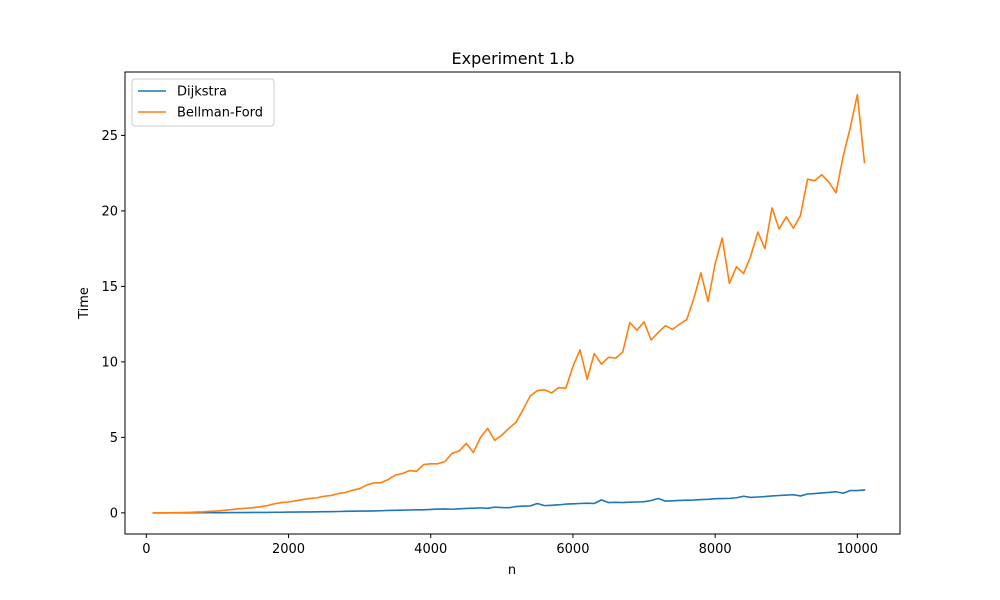  Describe the element at coordinates (430, 549) in the screenshot. I see `x-tick-label: 4000` at that location.